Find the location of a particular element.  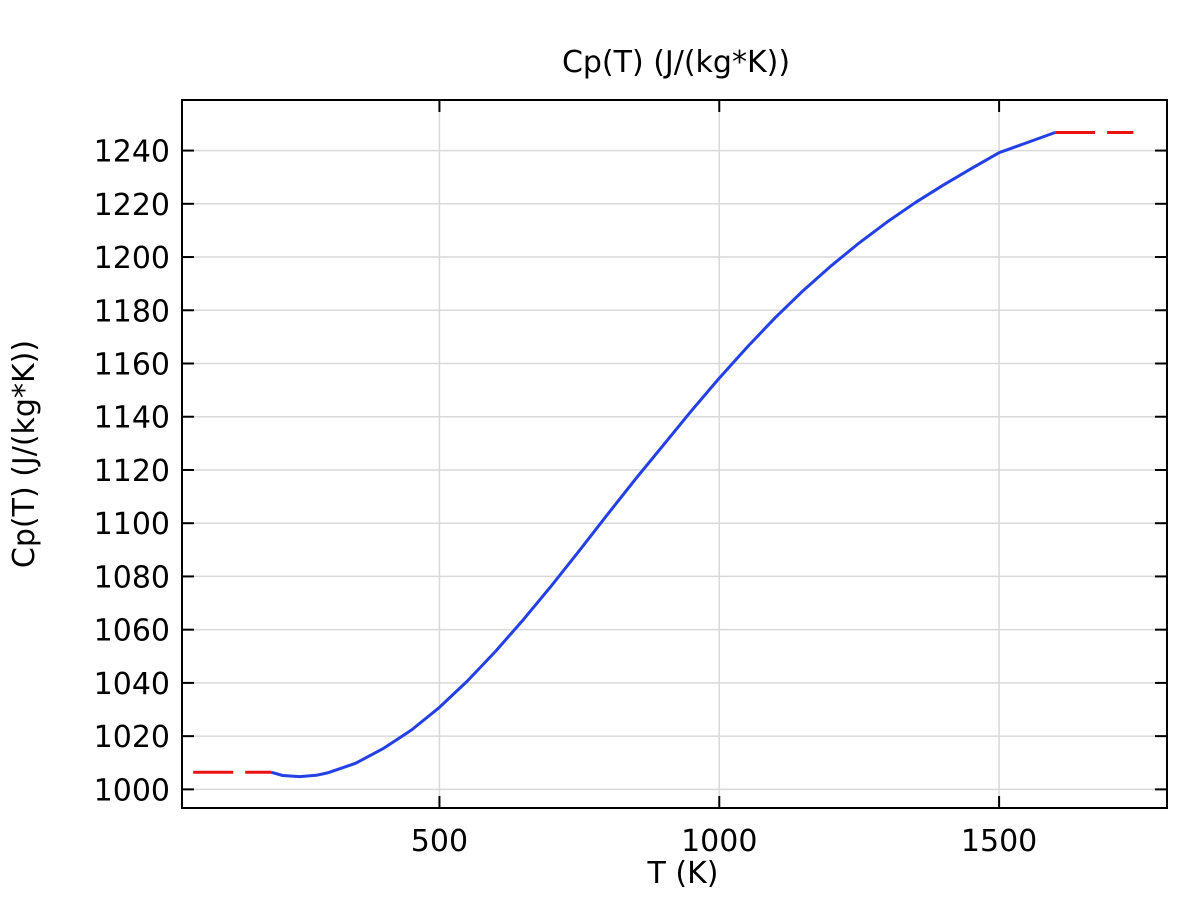

y-tick-label: 1240 is located at coordinates (132, 152).